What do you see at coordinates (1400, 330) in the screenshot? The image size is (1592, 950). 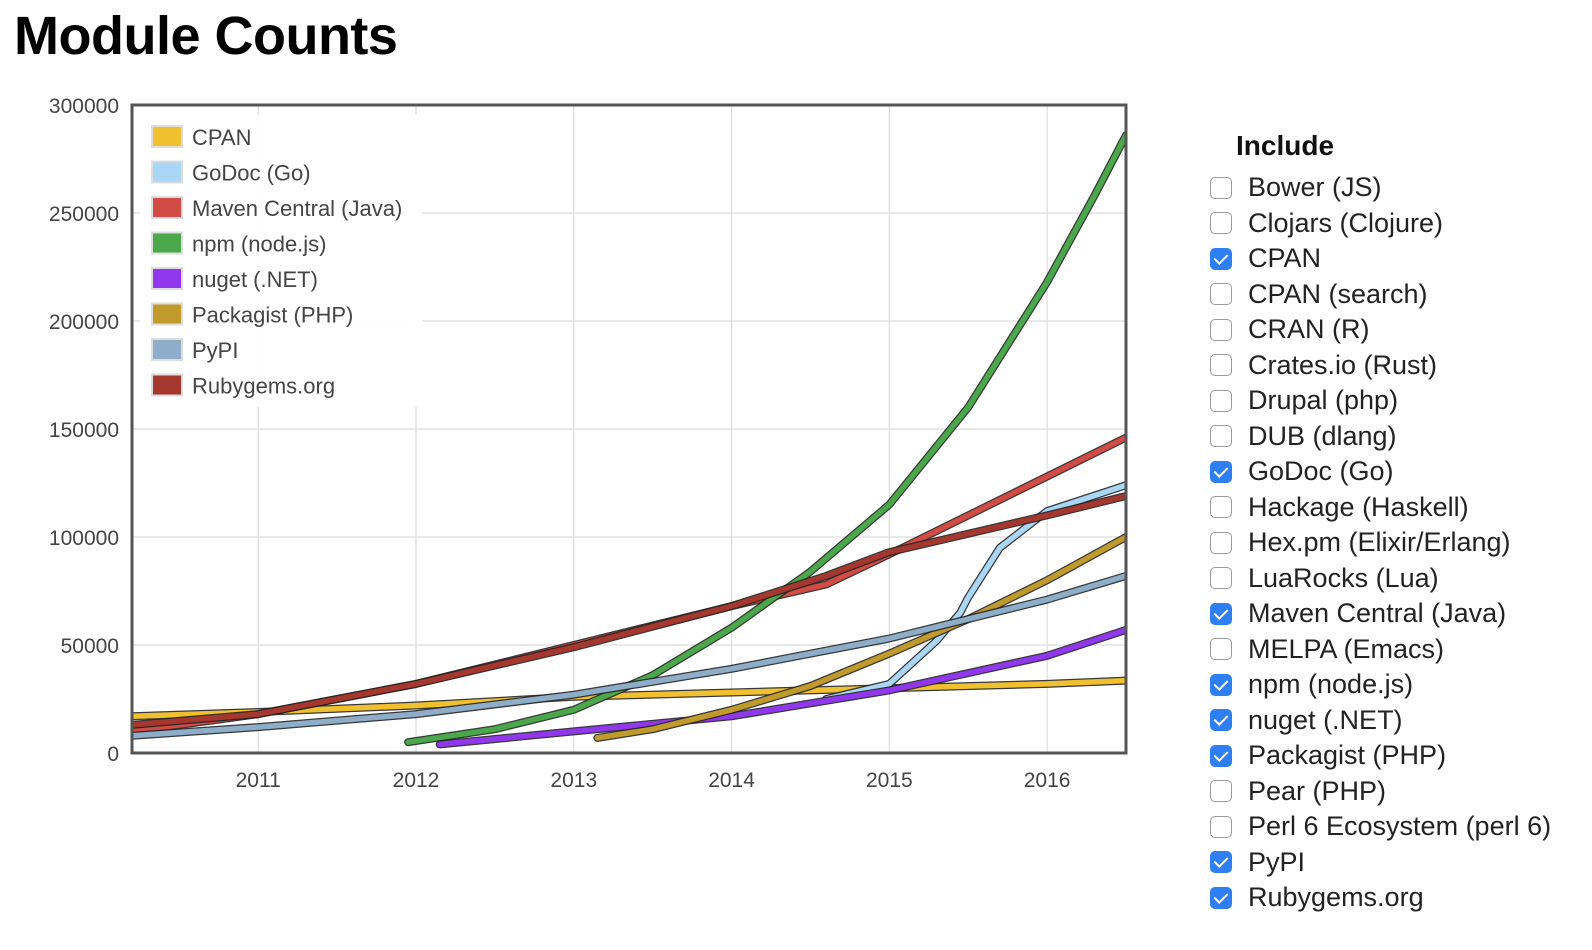 I see `include-option: CRAN (R)` at bounding box center [1400, 330].